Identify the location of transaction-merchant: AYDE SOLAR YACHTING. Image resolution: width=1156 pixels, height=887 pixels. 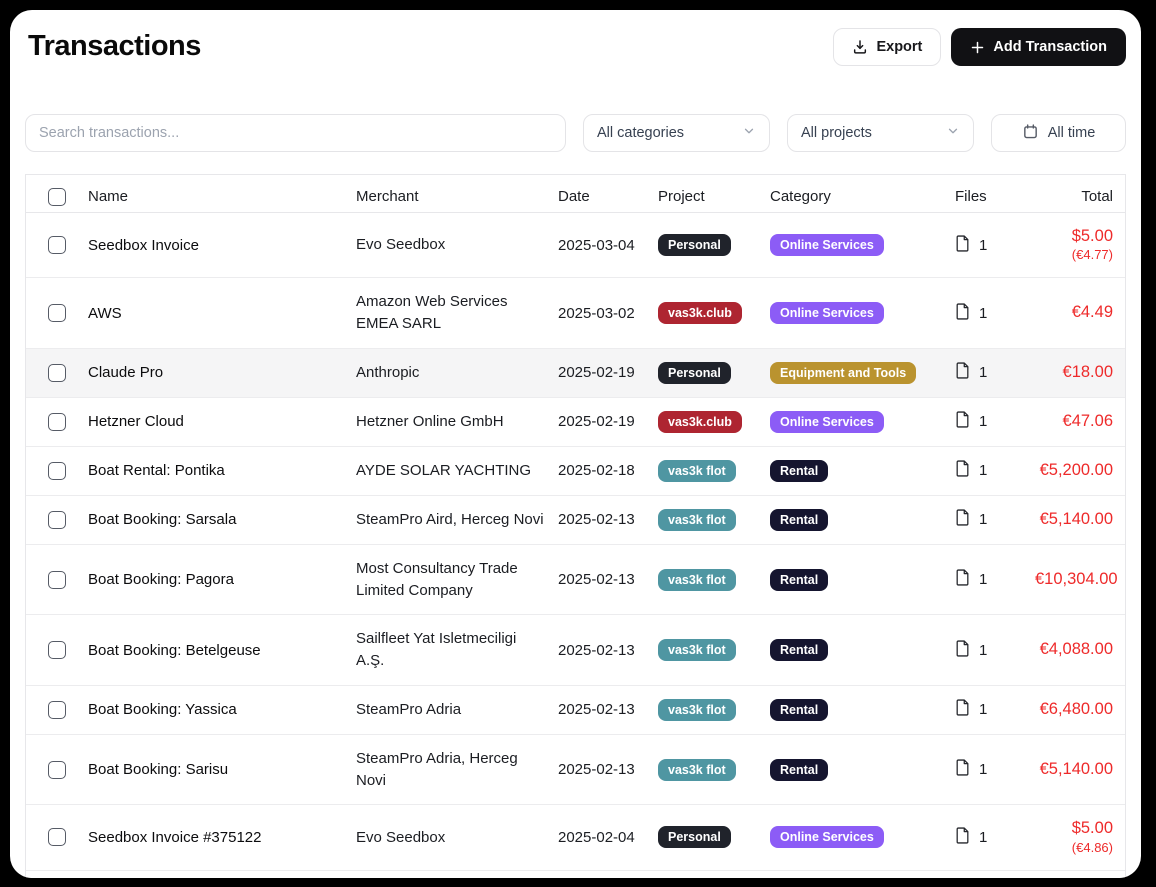
(444, 470).